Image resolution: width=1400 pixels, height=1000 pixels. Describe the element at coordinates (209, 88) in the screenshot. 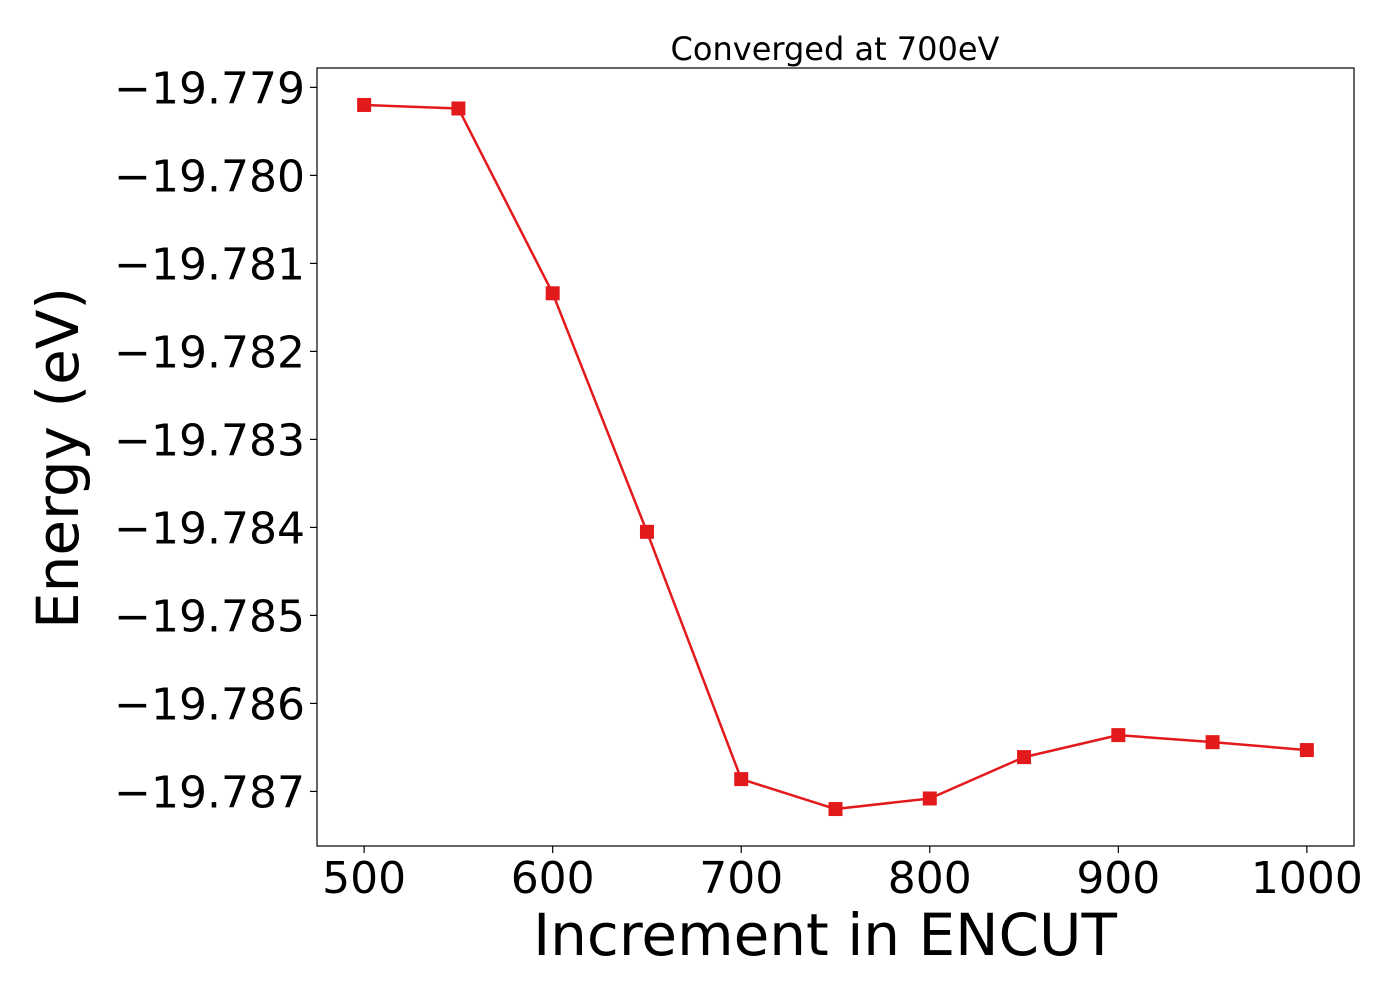

I see `y-tick-label: −19.779` at that location.